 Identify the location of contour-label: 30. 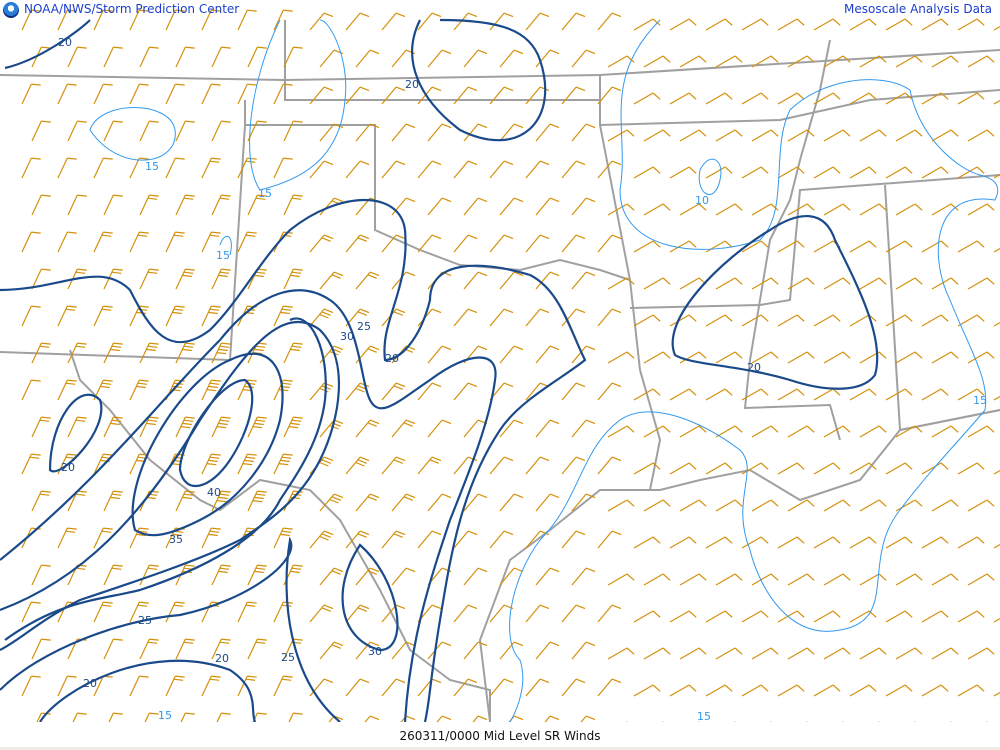
(375, 651).